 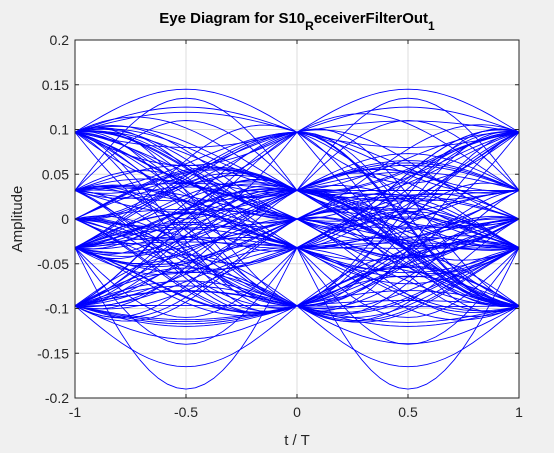 I want to click on y-tick-label: -0.15, so click(x=53, y=353).